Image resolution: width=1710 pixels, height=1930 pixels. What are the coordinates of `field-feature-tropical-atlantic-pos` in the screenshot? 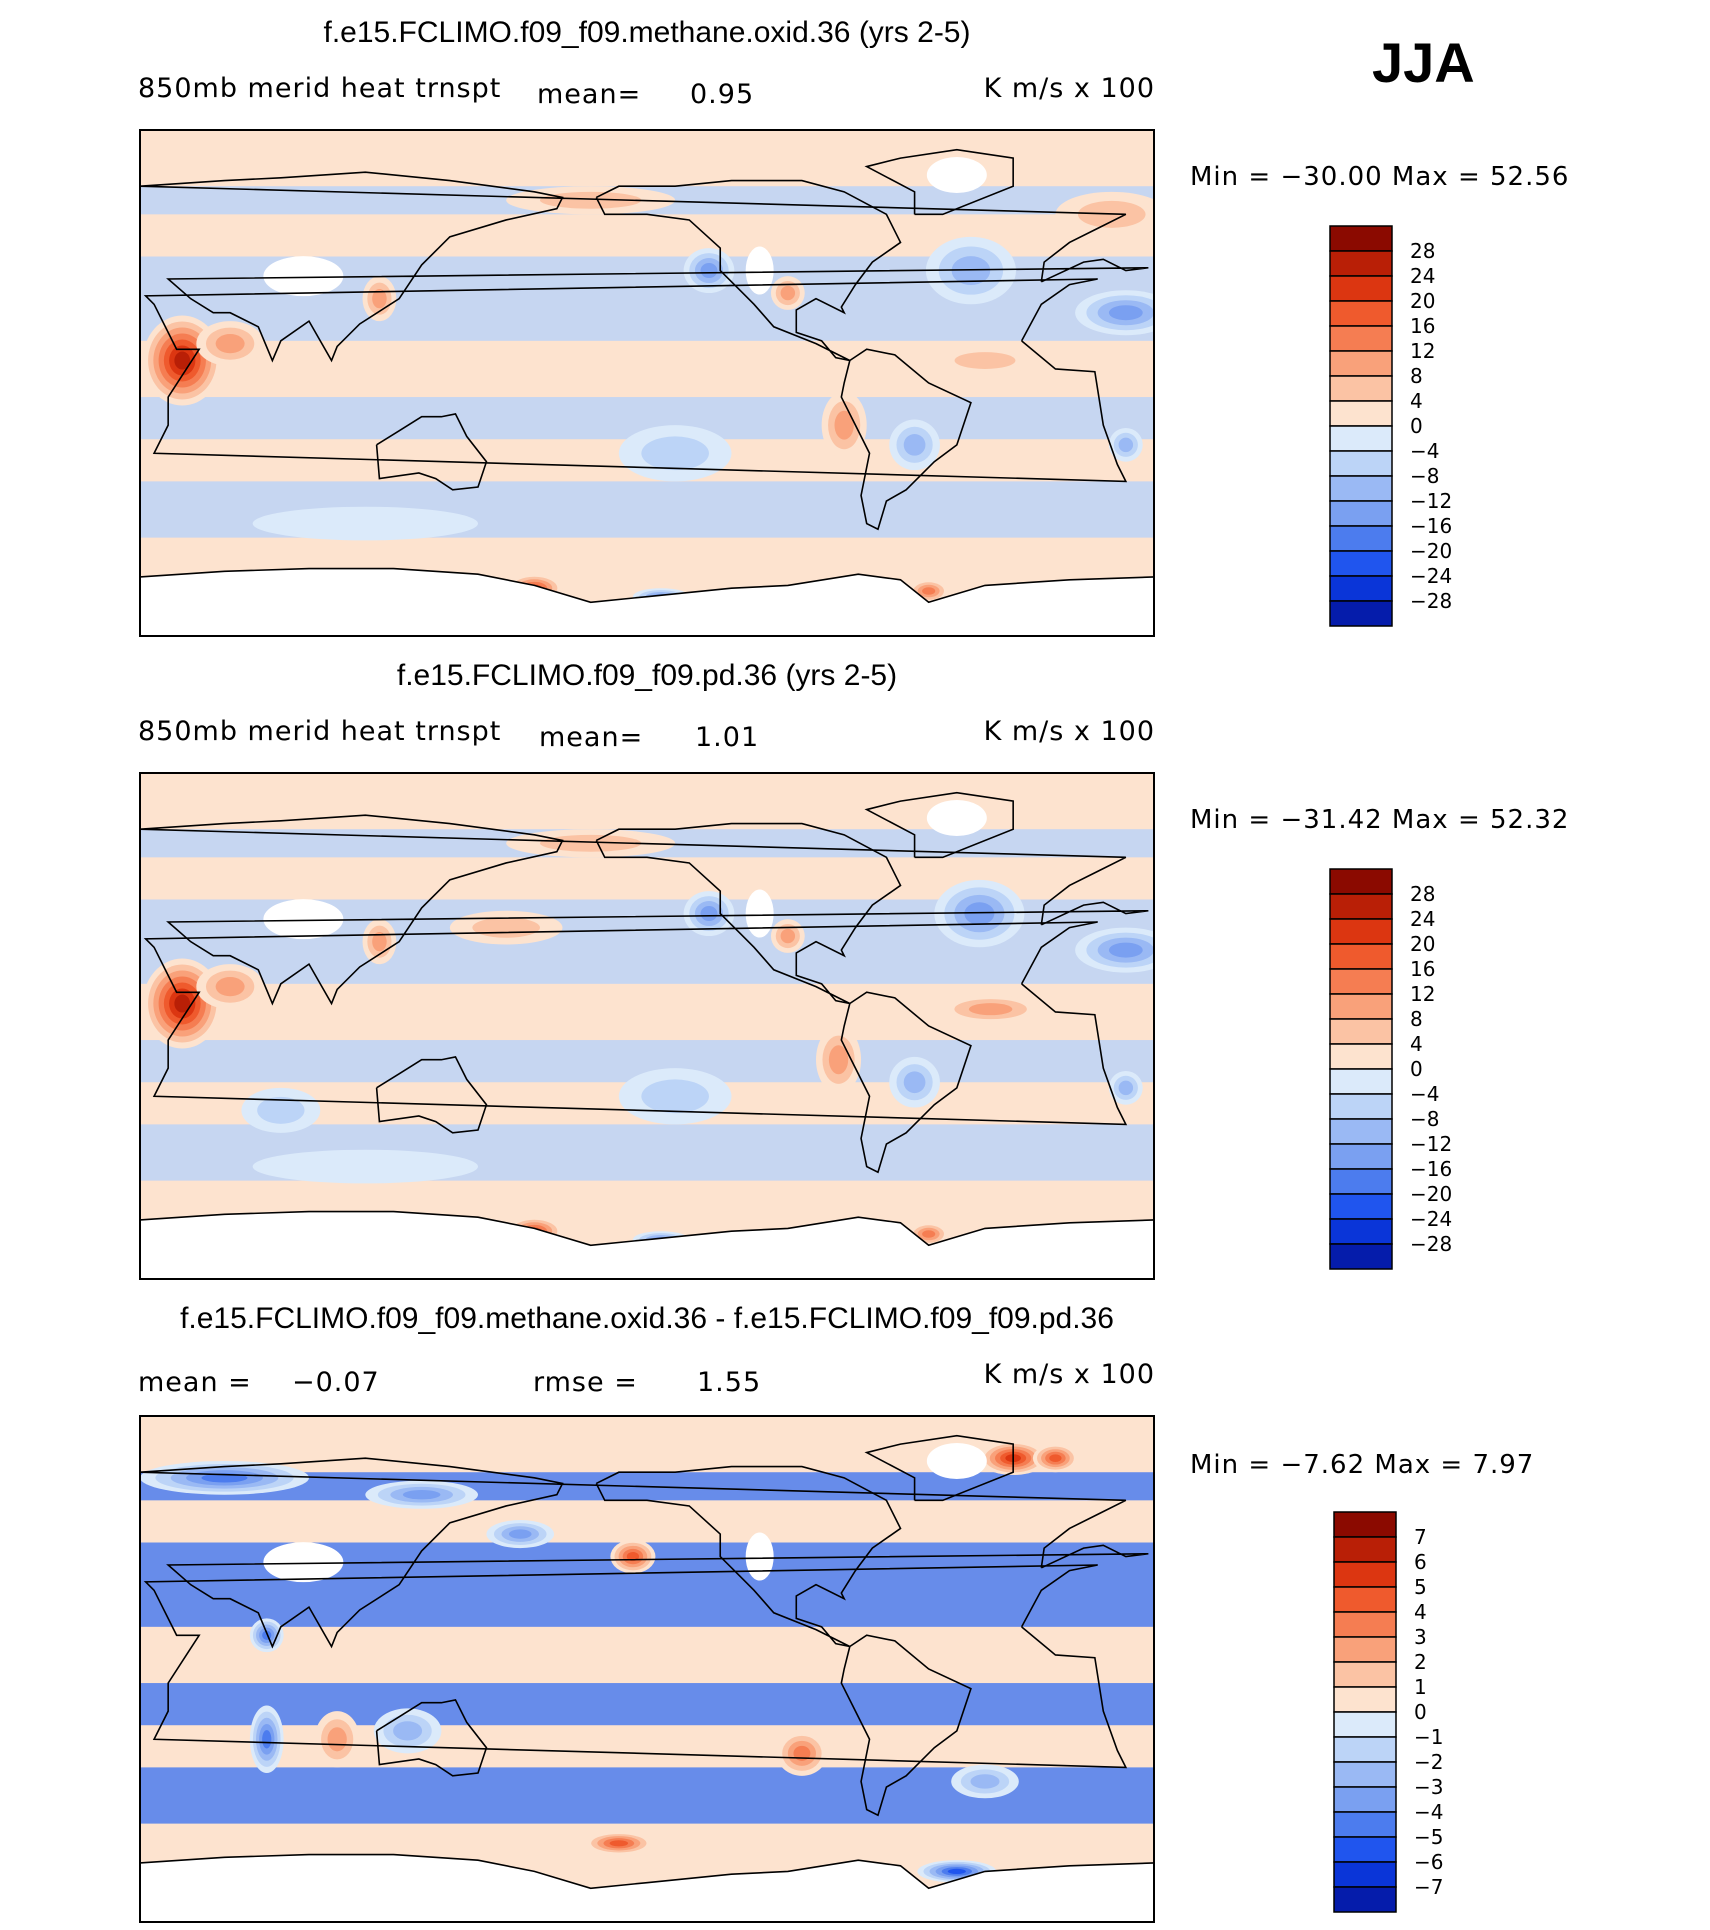 It's located at (985, 360).